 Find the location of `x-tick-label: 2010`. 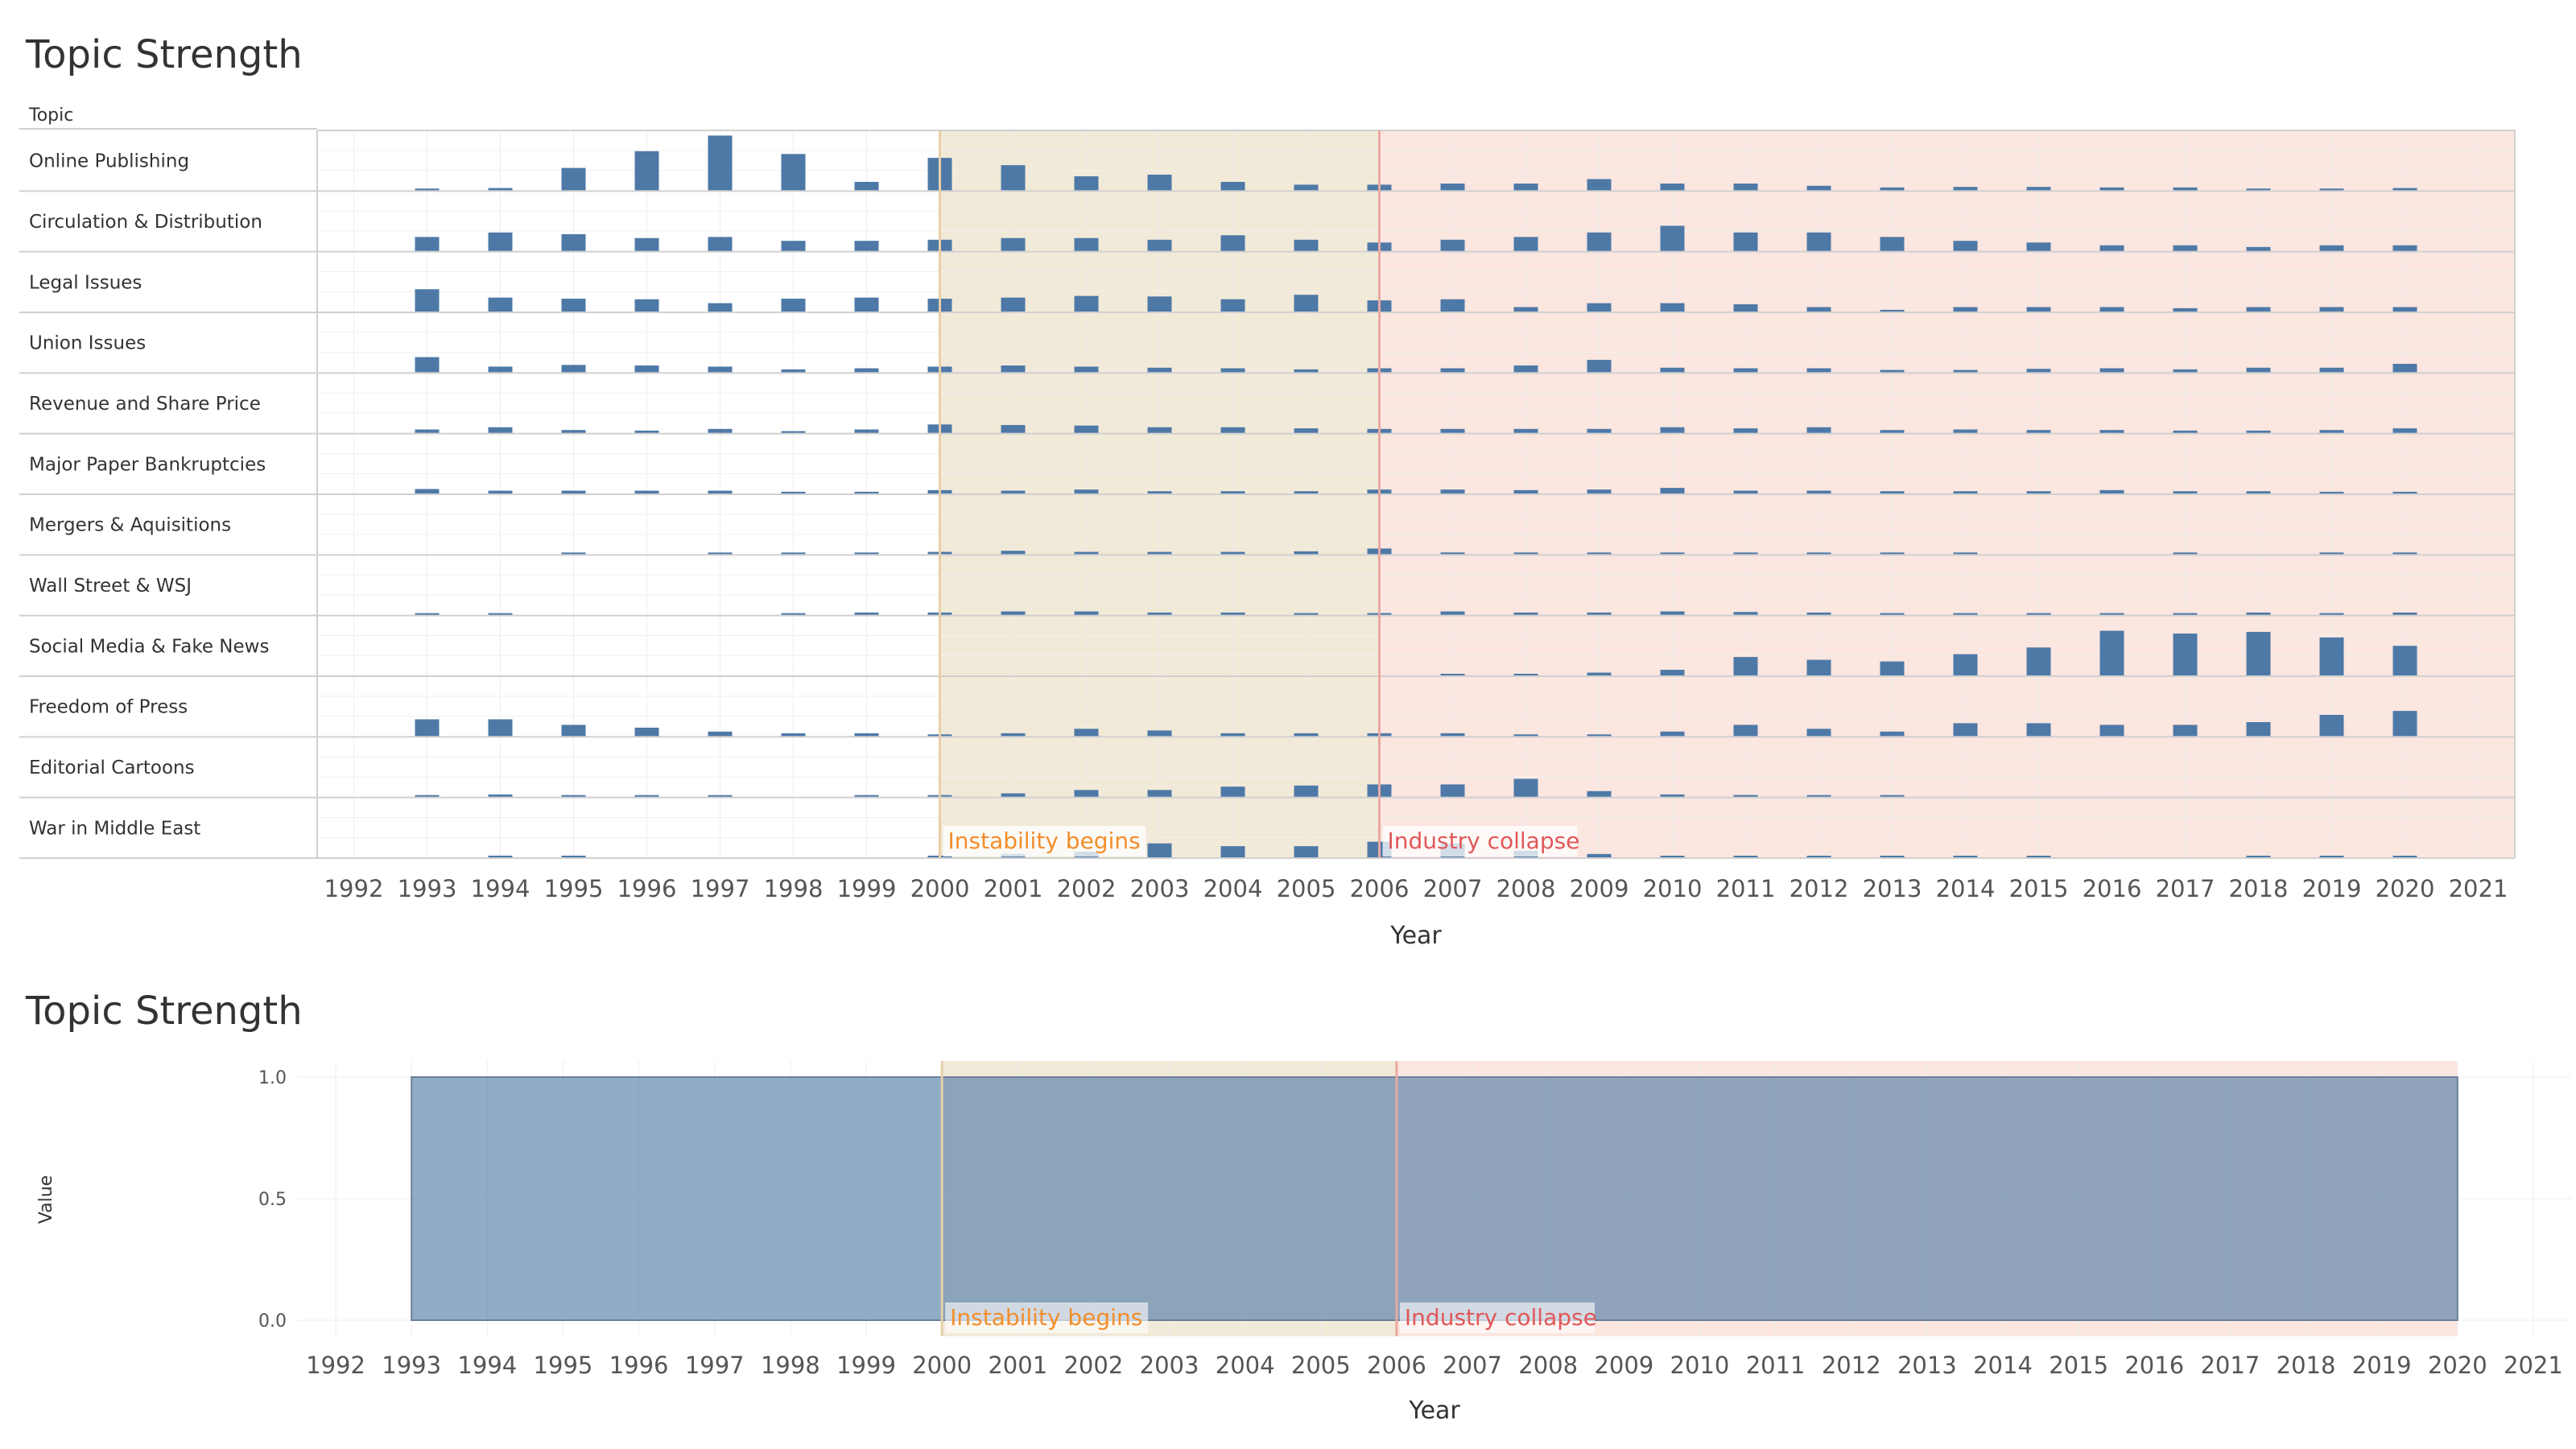

x-tick-label: 2010 is located at coordinates (1673, 888).